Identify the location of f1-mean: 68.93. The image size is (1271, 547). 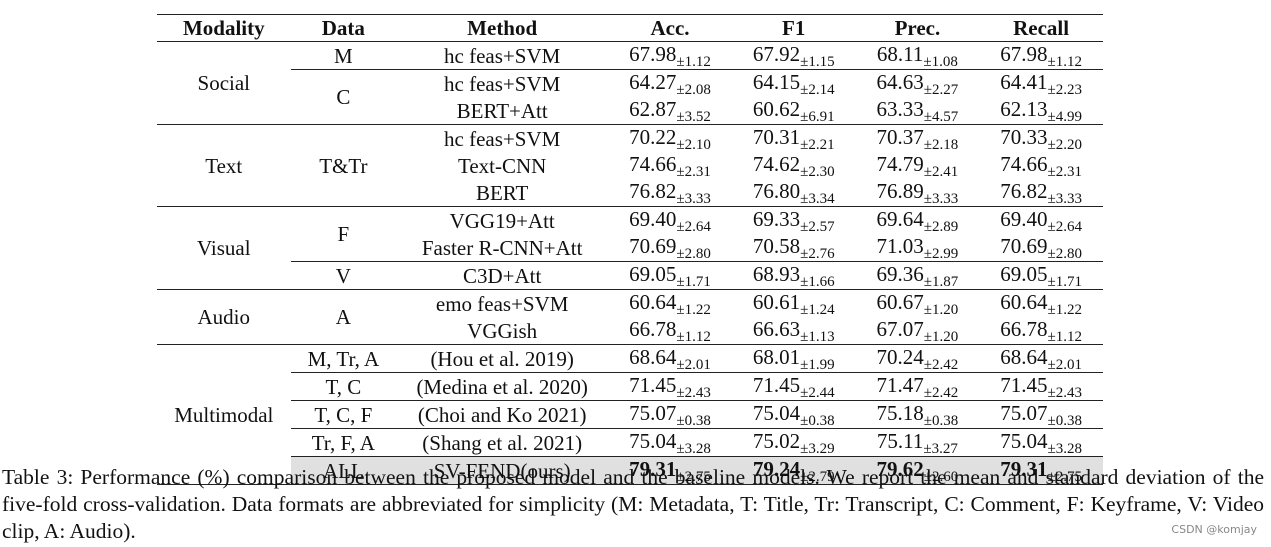
(776, 274).